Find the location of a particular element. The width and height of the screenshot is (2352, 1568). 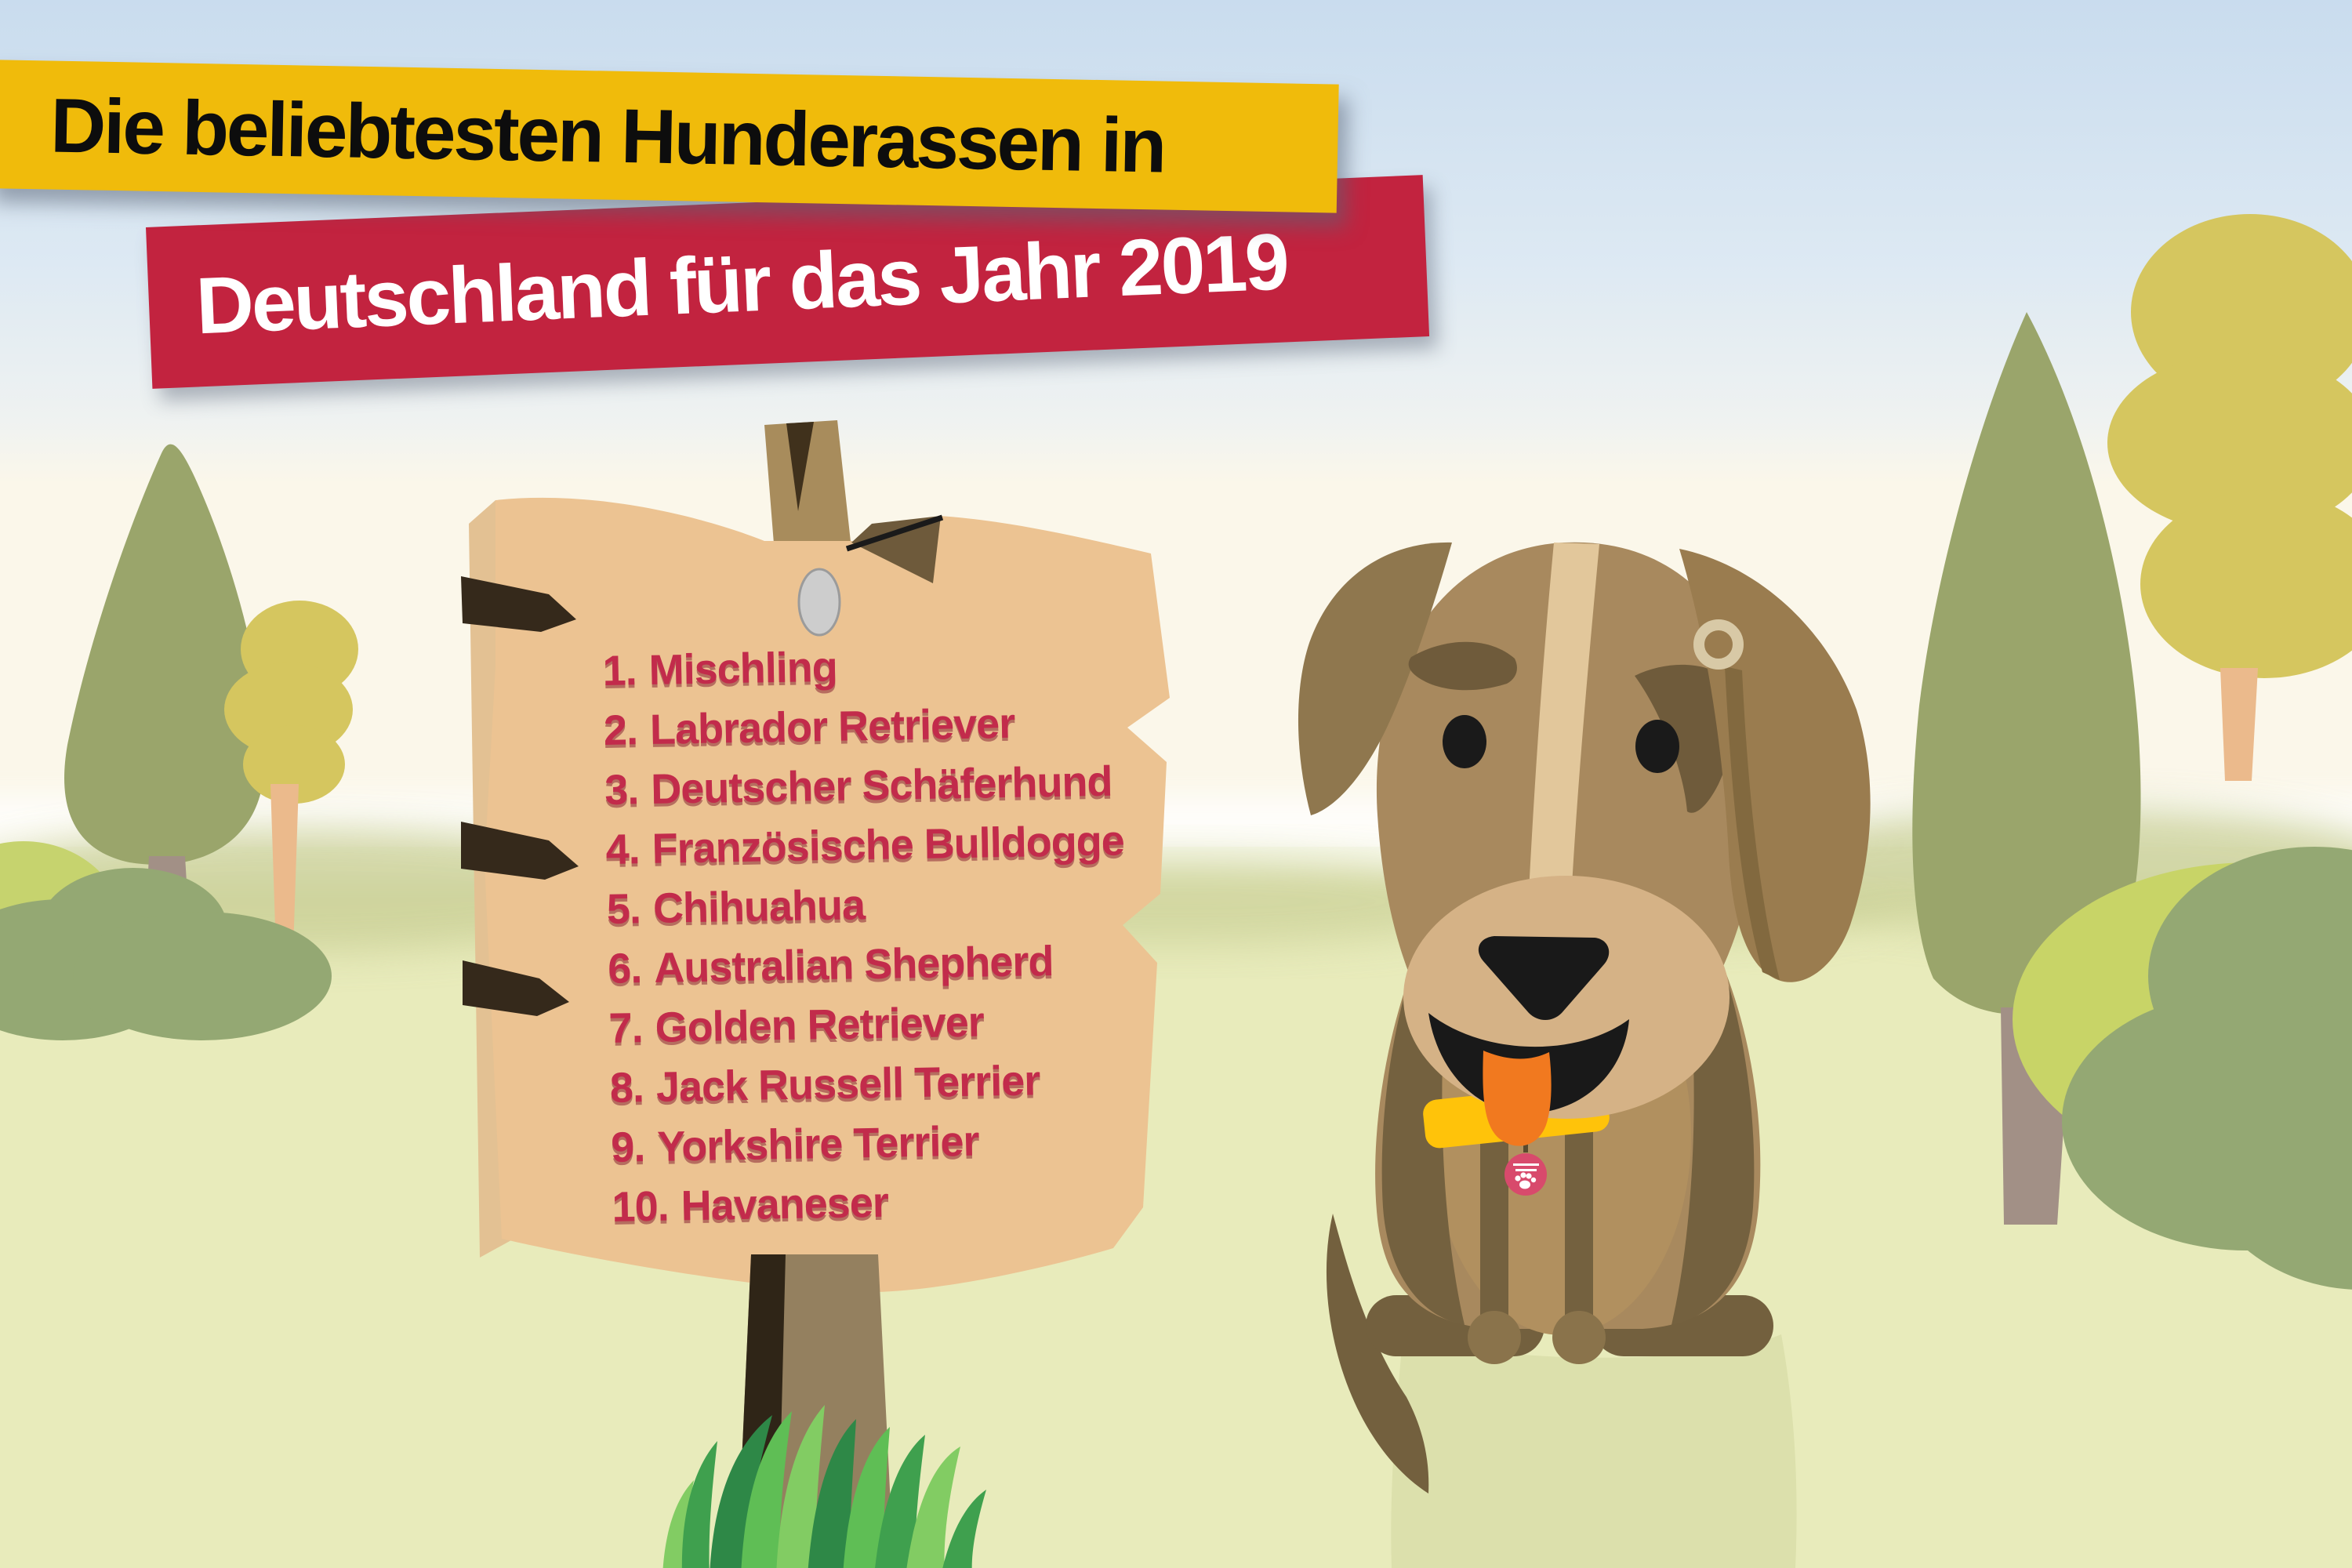

sign-top-notch-line is located at coordinates (895, 533).